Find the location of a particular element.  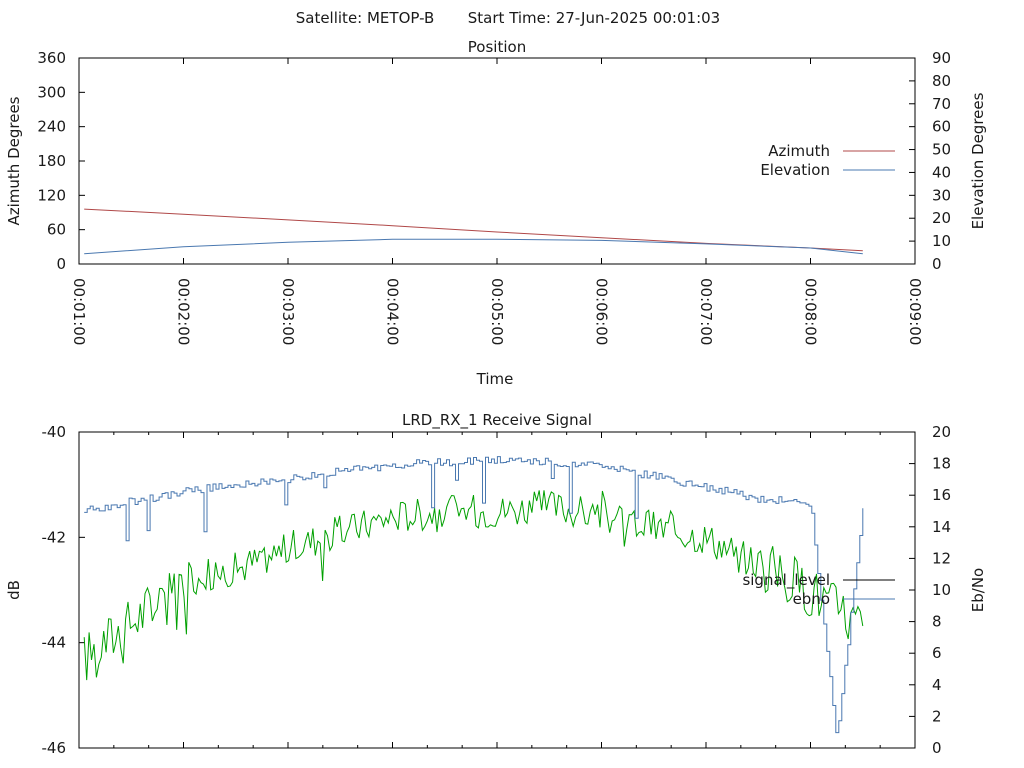

receive-signal-y-tick-label-right: 4 is located at coordinates (937, 685).